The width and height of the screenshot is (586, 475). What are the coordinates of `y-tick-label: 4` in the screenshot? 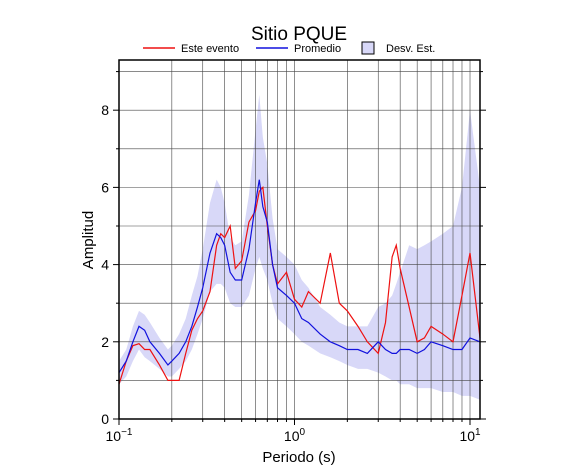 It's located at (105, 265).